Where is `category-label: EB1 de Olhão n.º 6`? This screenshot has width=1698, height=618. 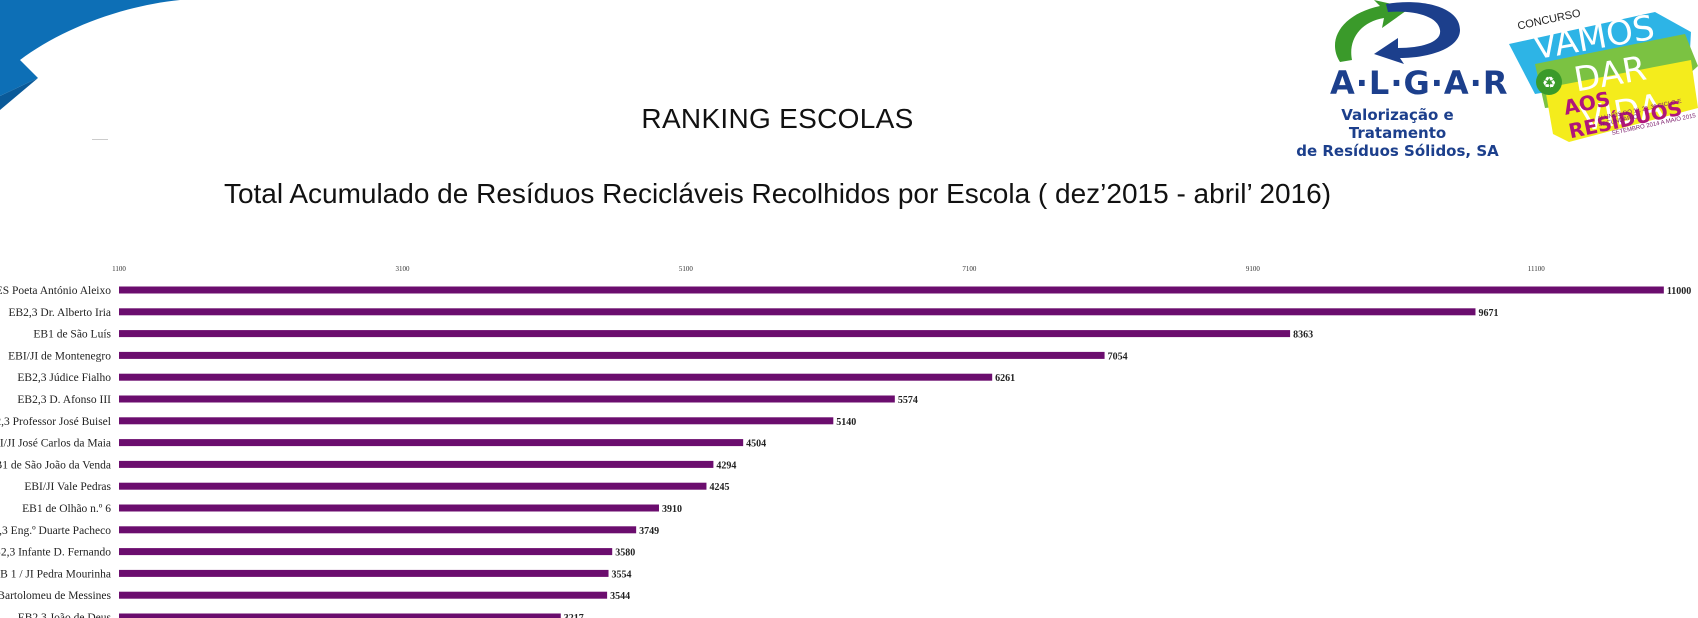
category-label: EB1 de Olhão n.º 6 is located at coordinates (66, 509).